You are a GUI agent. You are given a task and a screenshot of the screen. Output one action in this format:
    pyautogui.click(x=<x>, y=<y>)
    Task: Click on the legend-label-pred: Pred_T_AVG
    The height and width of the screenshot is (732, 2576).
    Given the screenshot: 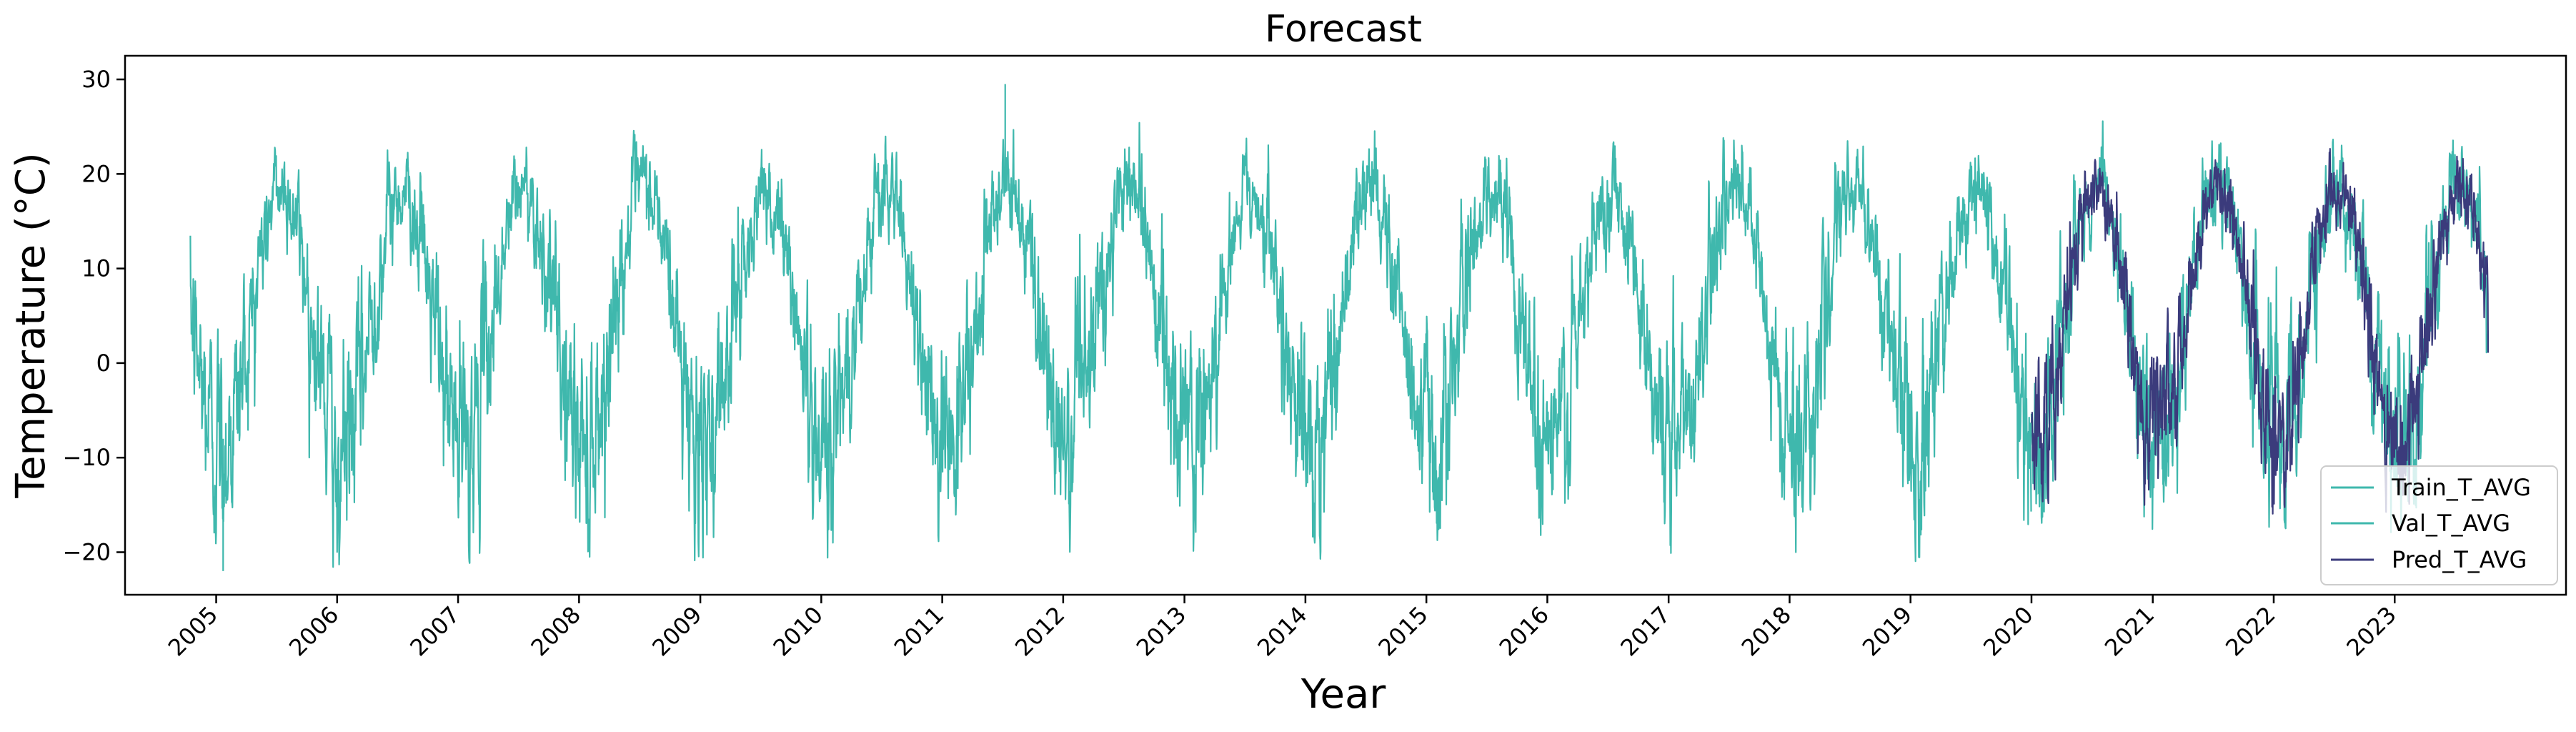 What is the action you would take?
    pyautogui.click(x=2459, y=559)
    